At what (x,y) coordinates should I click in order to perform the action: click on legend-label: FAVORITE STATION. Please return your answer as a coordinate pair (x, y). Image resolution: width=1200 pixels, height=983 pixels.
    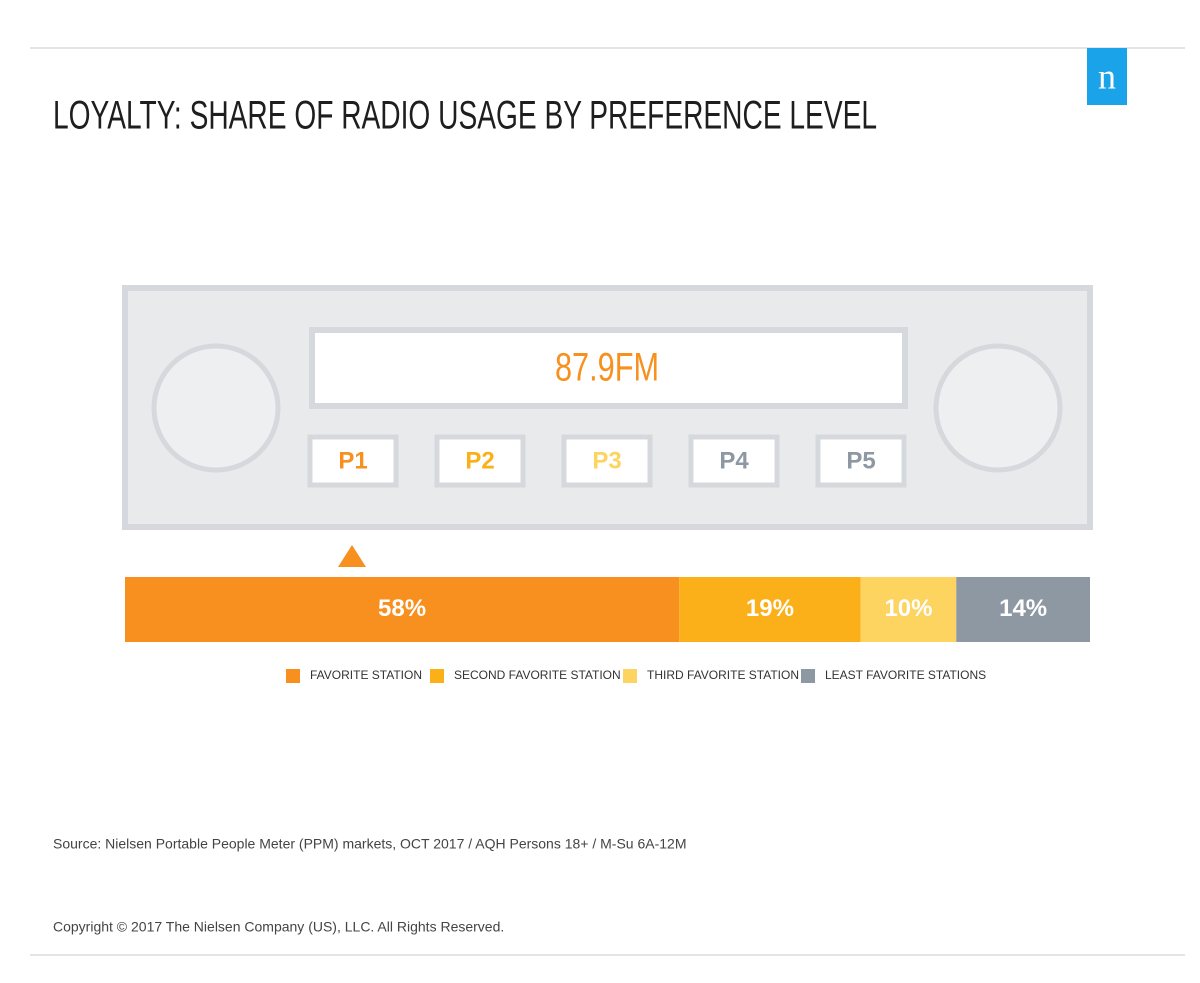
    Looking at the image, I should click on (366, 675).